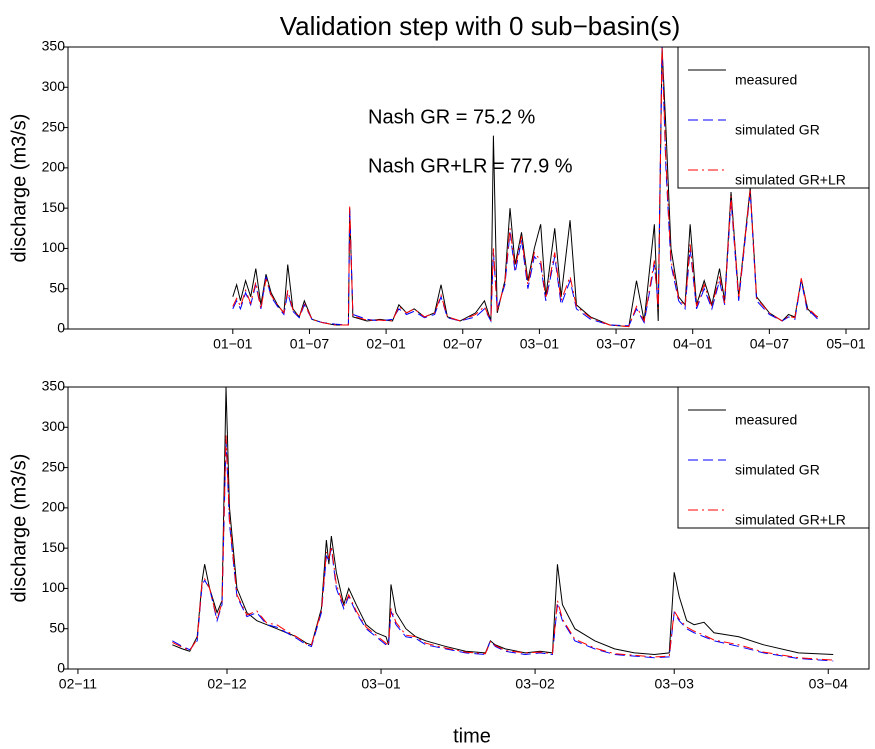  I want to click on x-tick-label: 02−12, so click(227, 684).